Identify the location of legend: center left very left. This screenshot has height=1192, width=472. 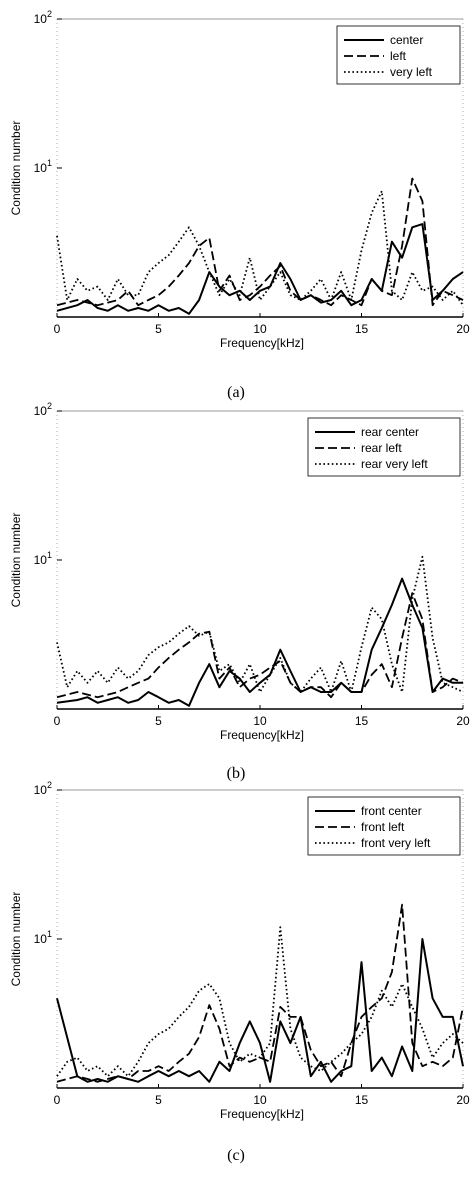
(398, 55).